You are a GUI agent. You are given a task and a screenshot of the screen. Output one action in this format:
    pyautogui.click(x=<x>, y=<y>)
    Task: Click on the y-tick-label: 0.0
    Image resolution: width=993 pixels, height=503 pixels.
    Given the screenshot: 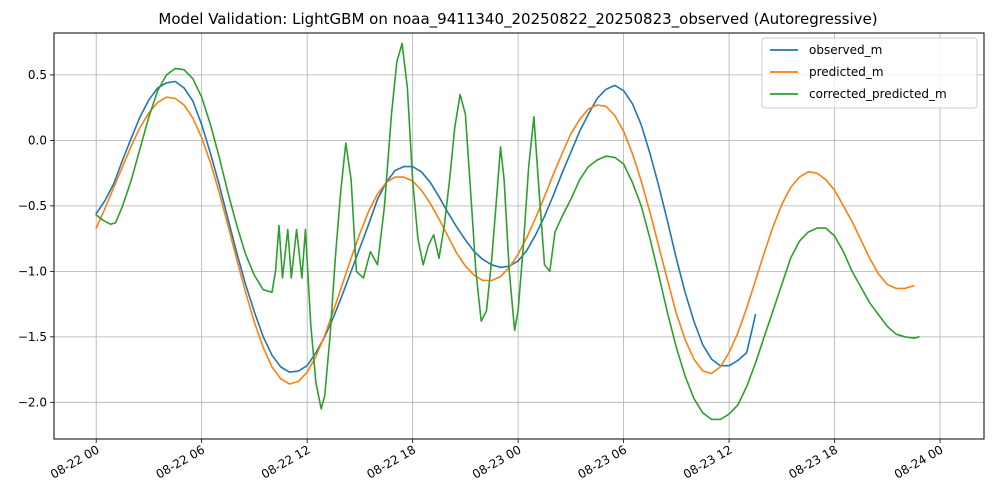 What is the action you would take?
    pyautogui.click(x=37, y=140)
    